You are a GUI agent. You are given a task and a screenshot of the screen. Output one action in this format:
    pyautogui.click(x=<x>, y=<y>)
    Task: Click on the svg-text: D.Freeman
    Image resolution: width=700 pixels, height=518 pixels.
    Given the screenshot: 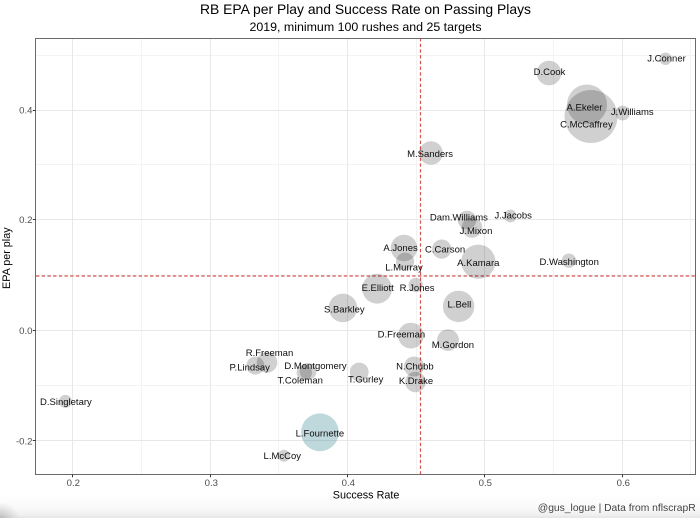 What is the action you would take?
    pyautogui.click(x=402, y=334)
    